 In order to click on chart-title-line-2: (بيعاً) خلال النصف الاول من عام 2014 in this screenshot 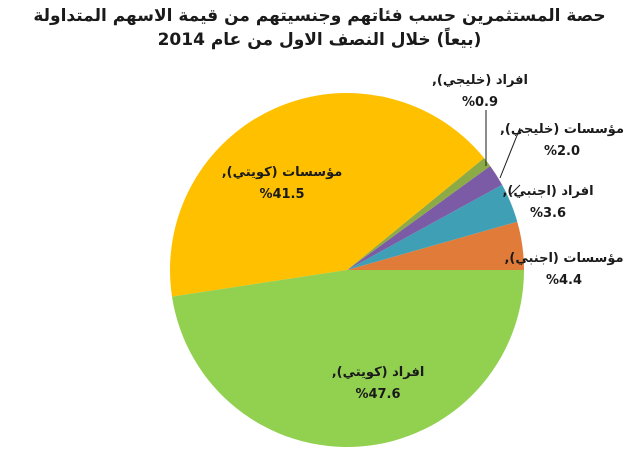, I will do `click(319, 40)`.